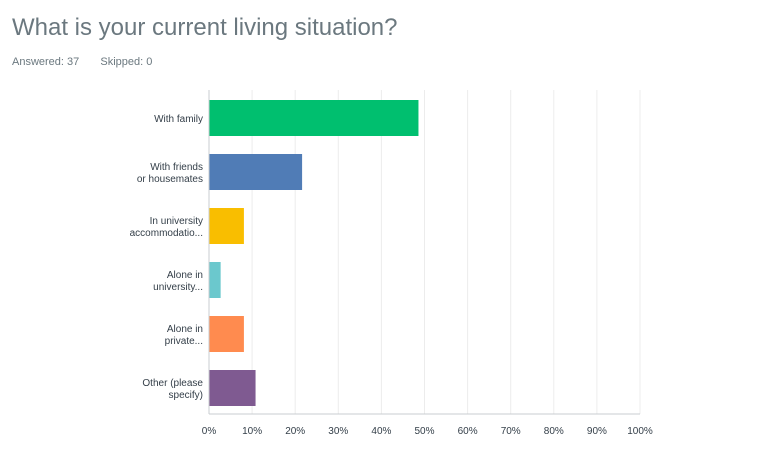  Describe the element at coordinates (554, 431) in the screenshot. I see `x-tick-label: 80%` at that location.